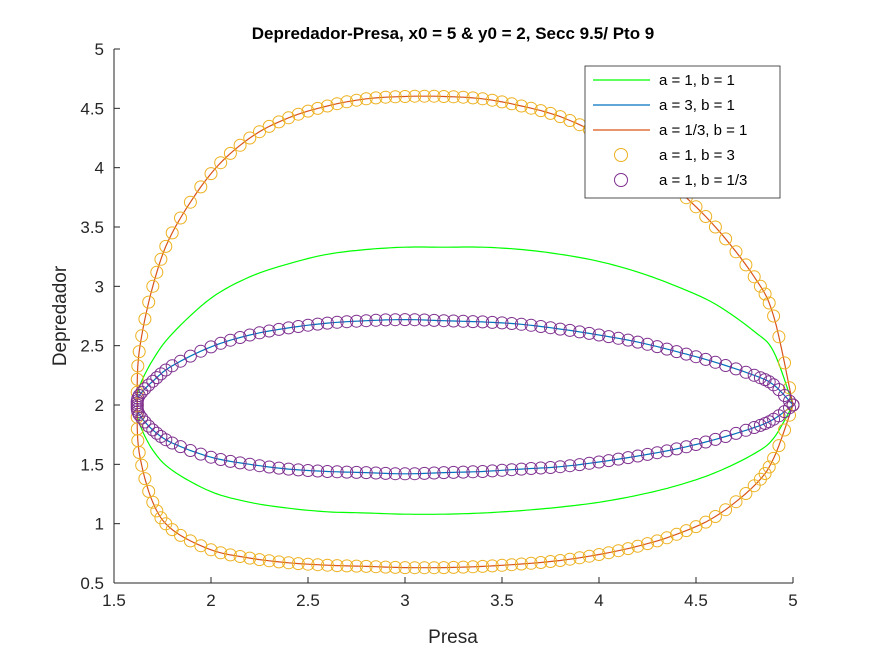 The height and width of the screenshot is (656, 875). Describe the element at coordinates (697, 155) in the screenshot. I see `legend-entry-label: a = 1, b = 3` at that location.